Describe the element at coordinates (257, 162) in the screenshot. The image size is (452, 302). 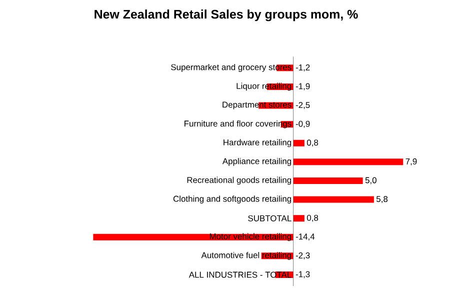
I see `y-tick-label: Appliance retailing` at that location.